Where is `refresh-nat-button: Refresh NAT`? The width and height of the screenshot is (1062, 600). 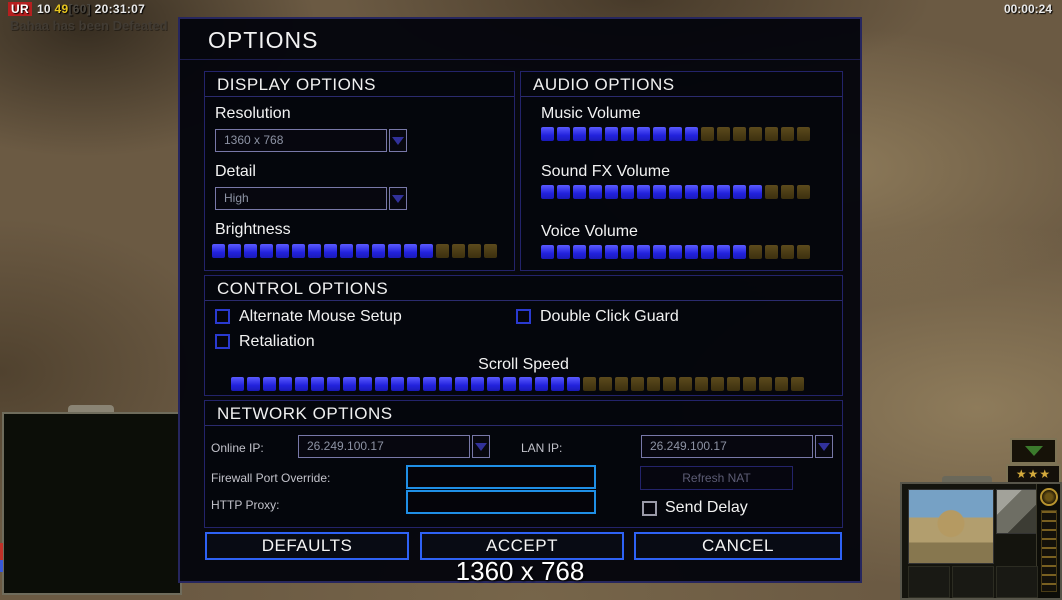 refresh-nat-button: Refresh NAT is located at coordinates (716, 478).